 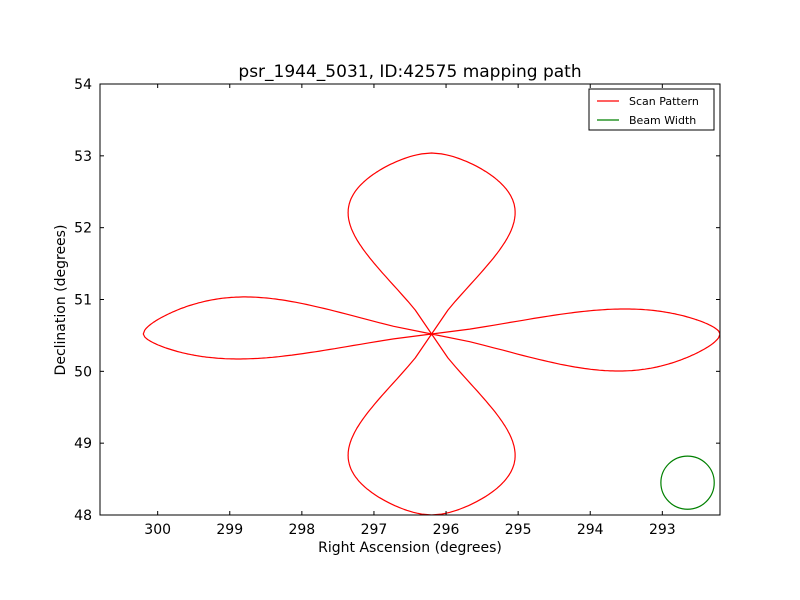 What do you see at coordinates (446, 530) in the screenshot?
I see `x-tick-label: 296` at bounding box center [446, 530].